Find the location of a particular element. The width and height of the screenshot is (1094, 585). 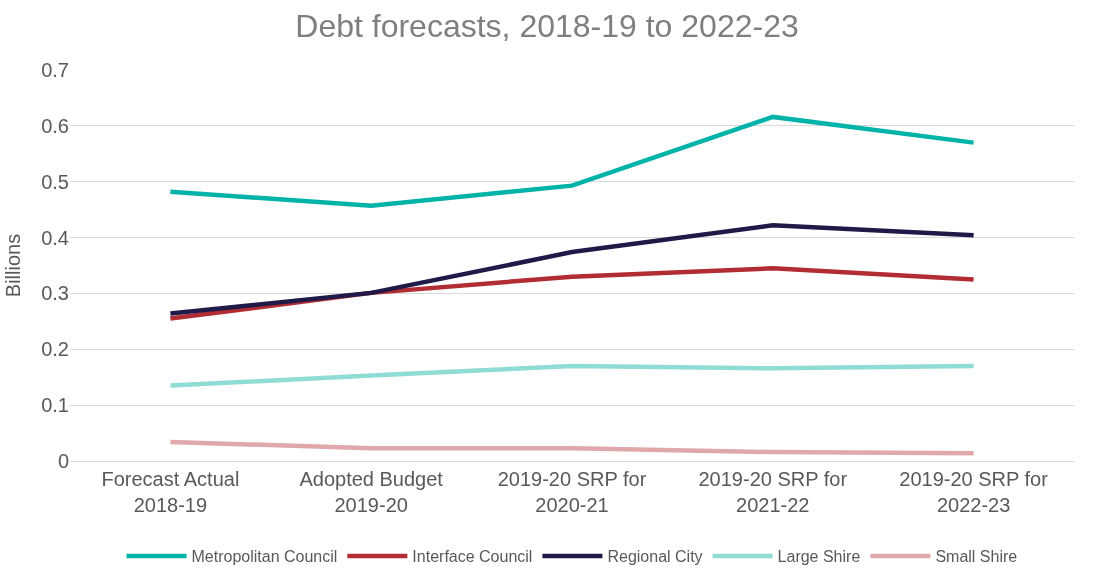

y-axis-title: Billions is located at coordinates (12, 265).